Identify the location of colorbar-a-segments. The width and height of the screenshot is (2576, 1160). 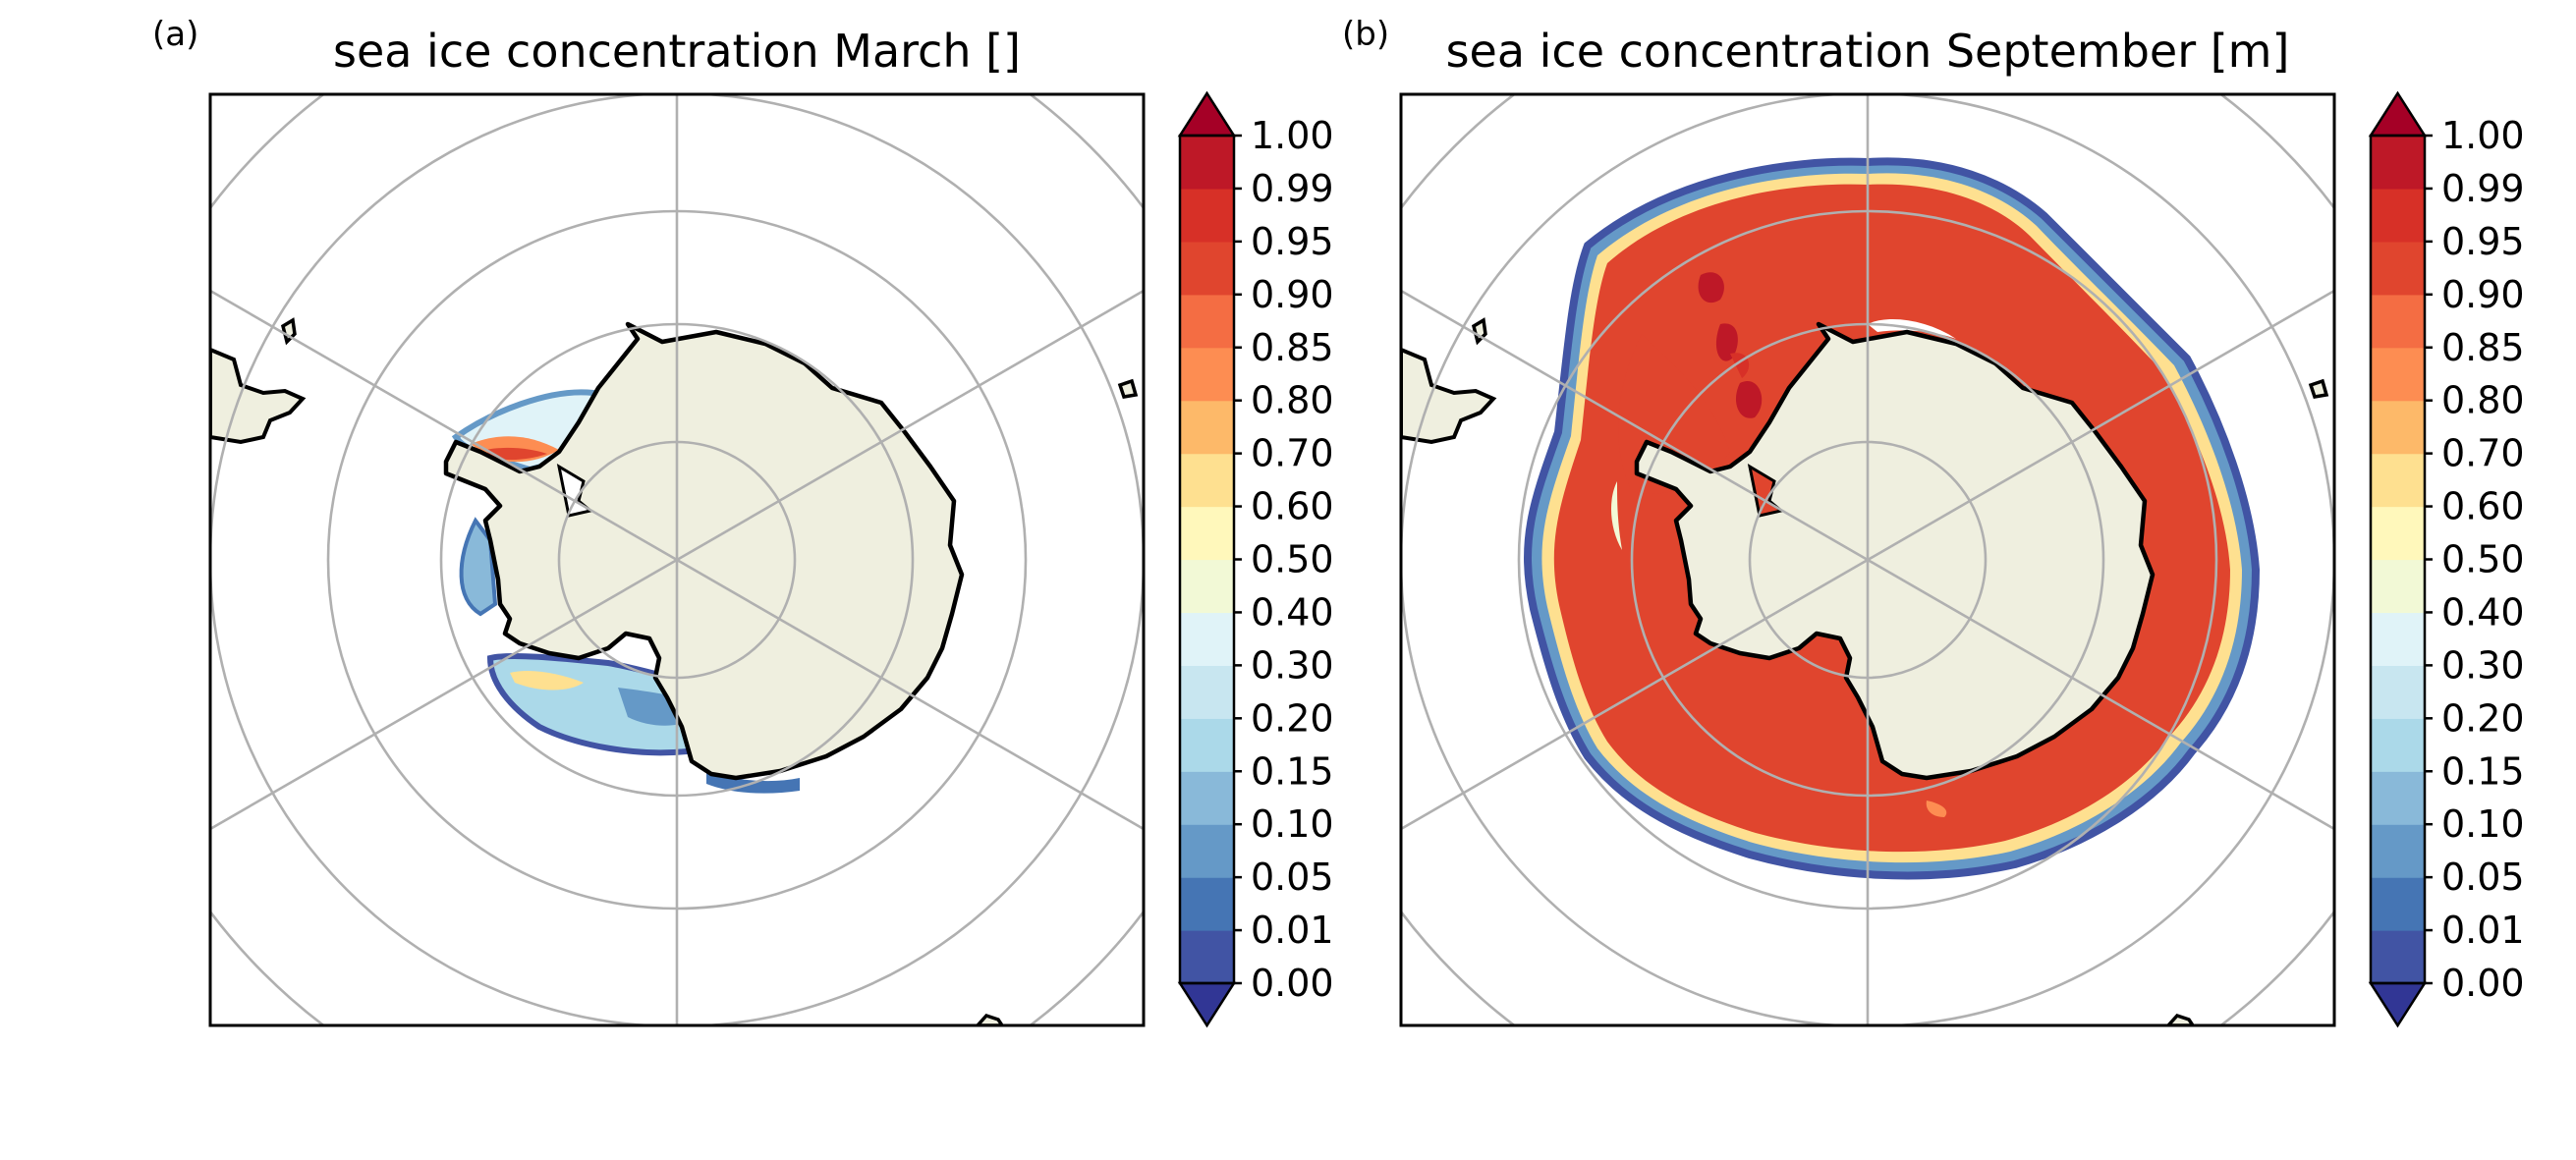
(1207, 560).